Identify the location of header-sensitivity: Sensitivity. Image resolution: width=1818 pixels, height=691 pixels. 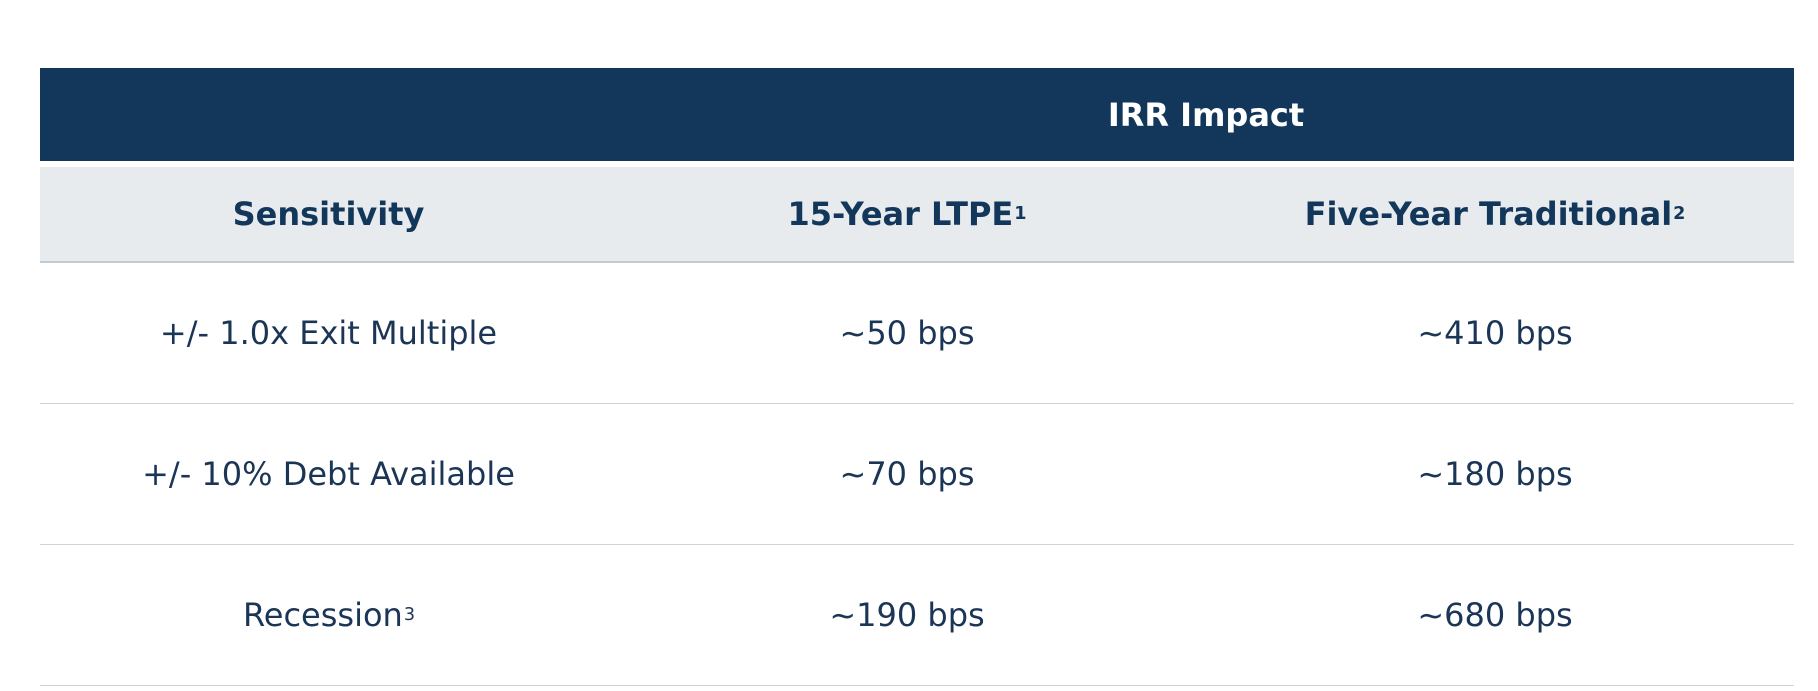
(329, 214).